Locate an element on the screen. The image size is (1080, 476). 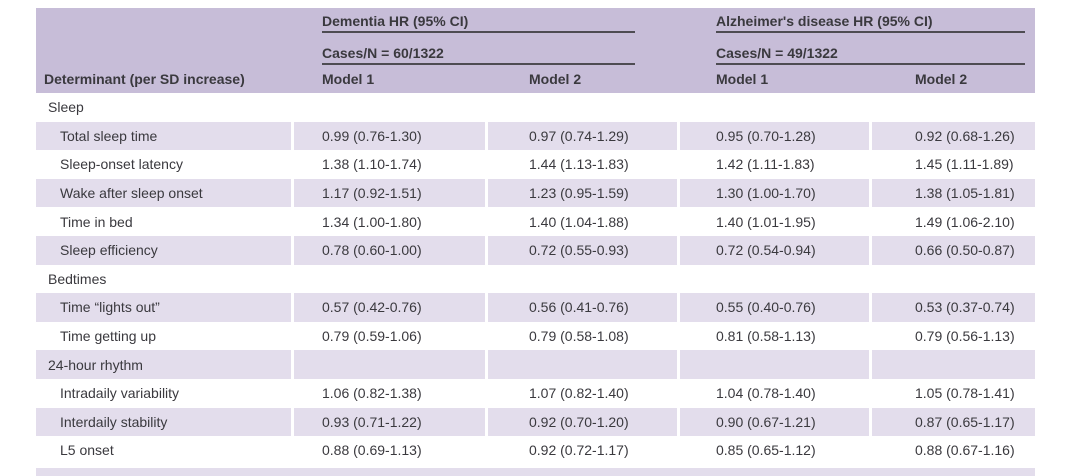
hr-value: 0.99 (0.76-1.30) is located at coordinates (372, 135).